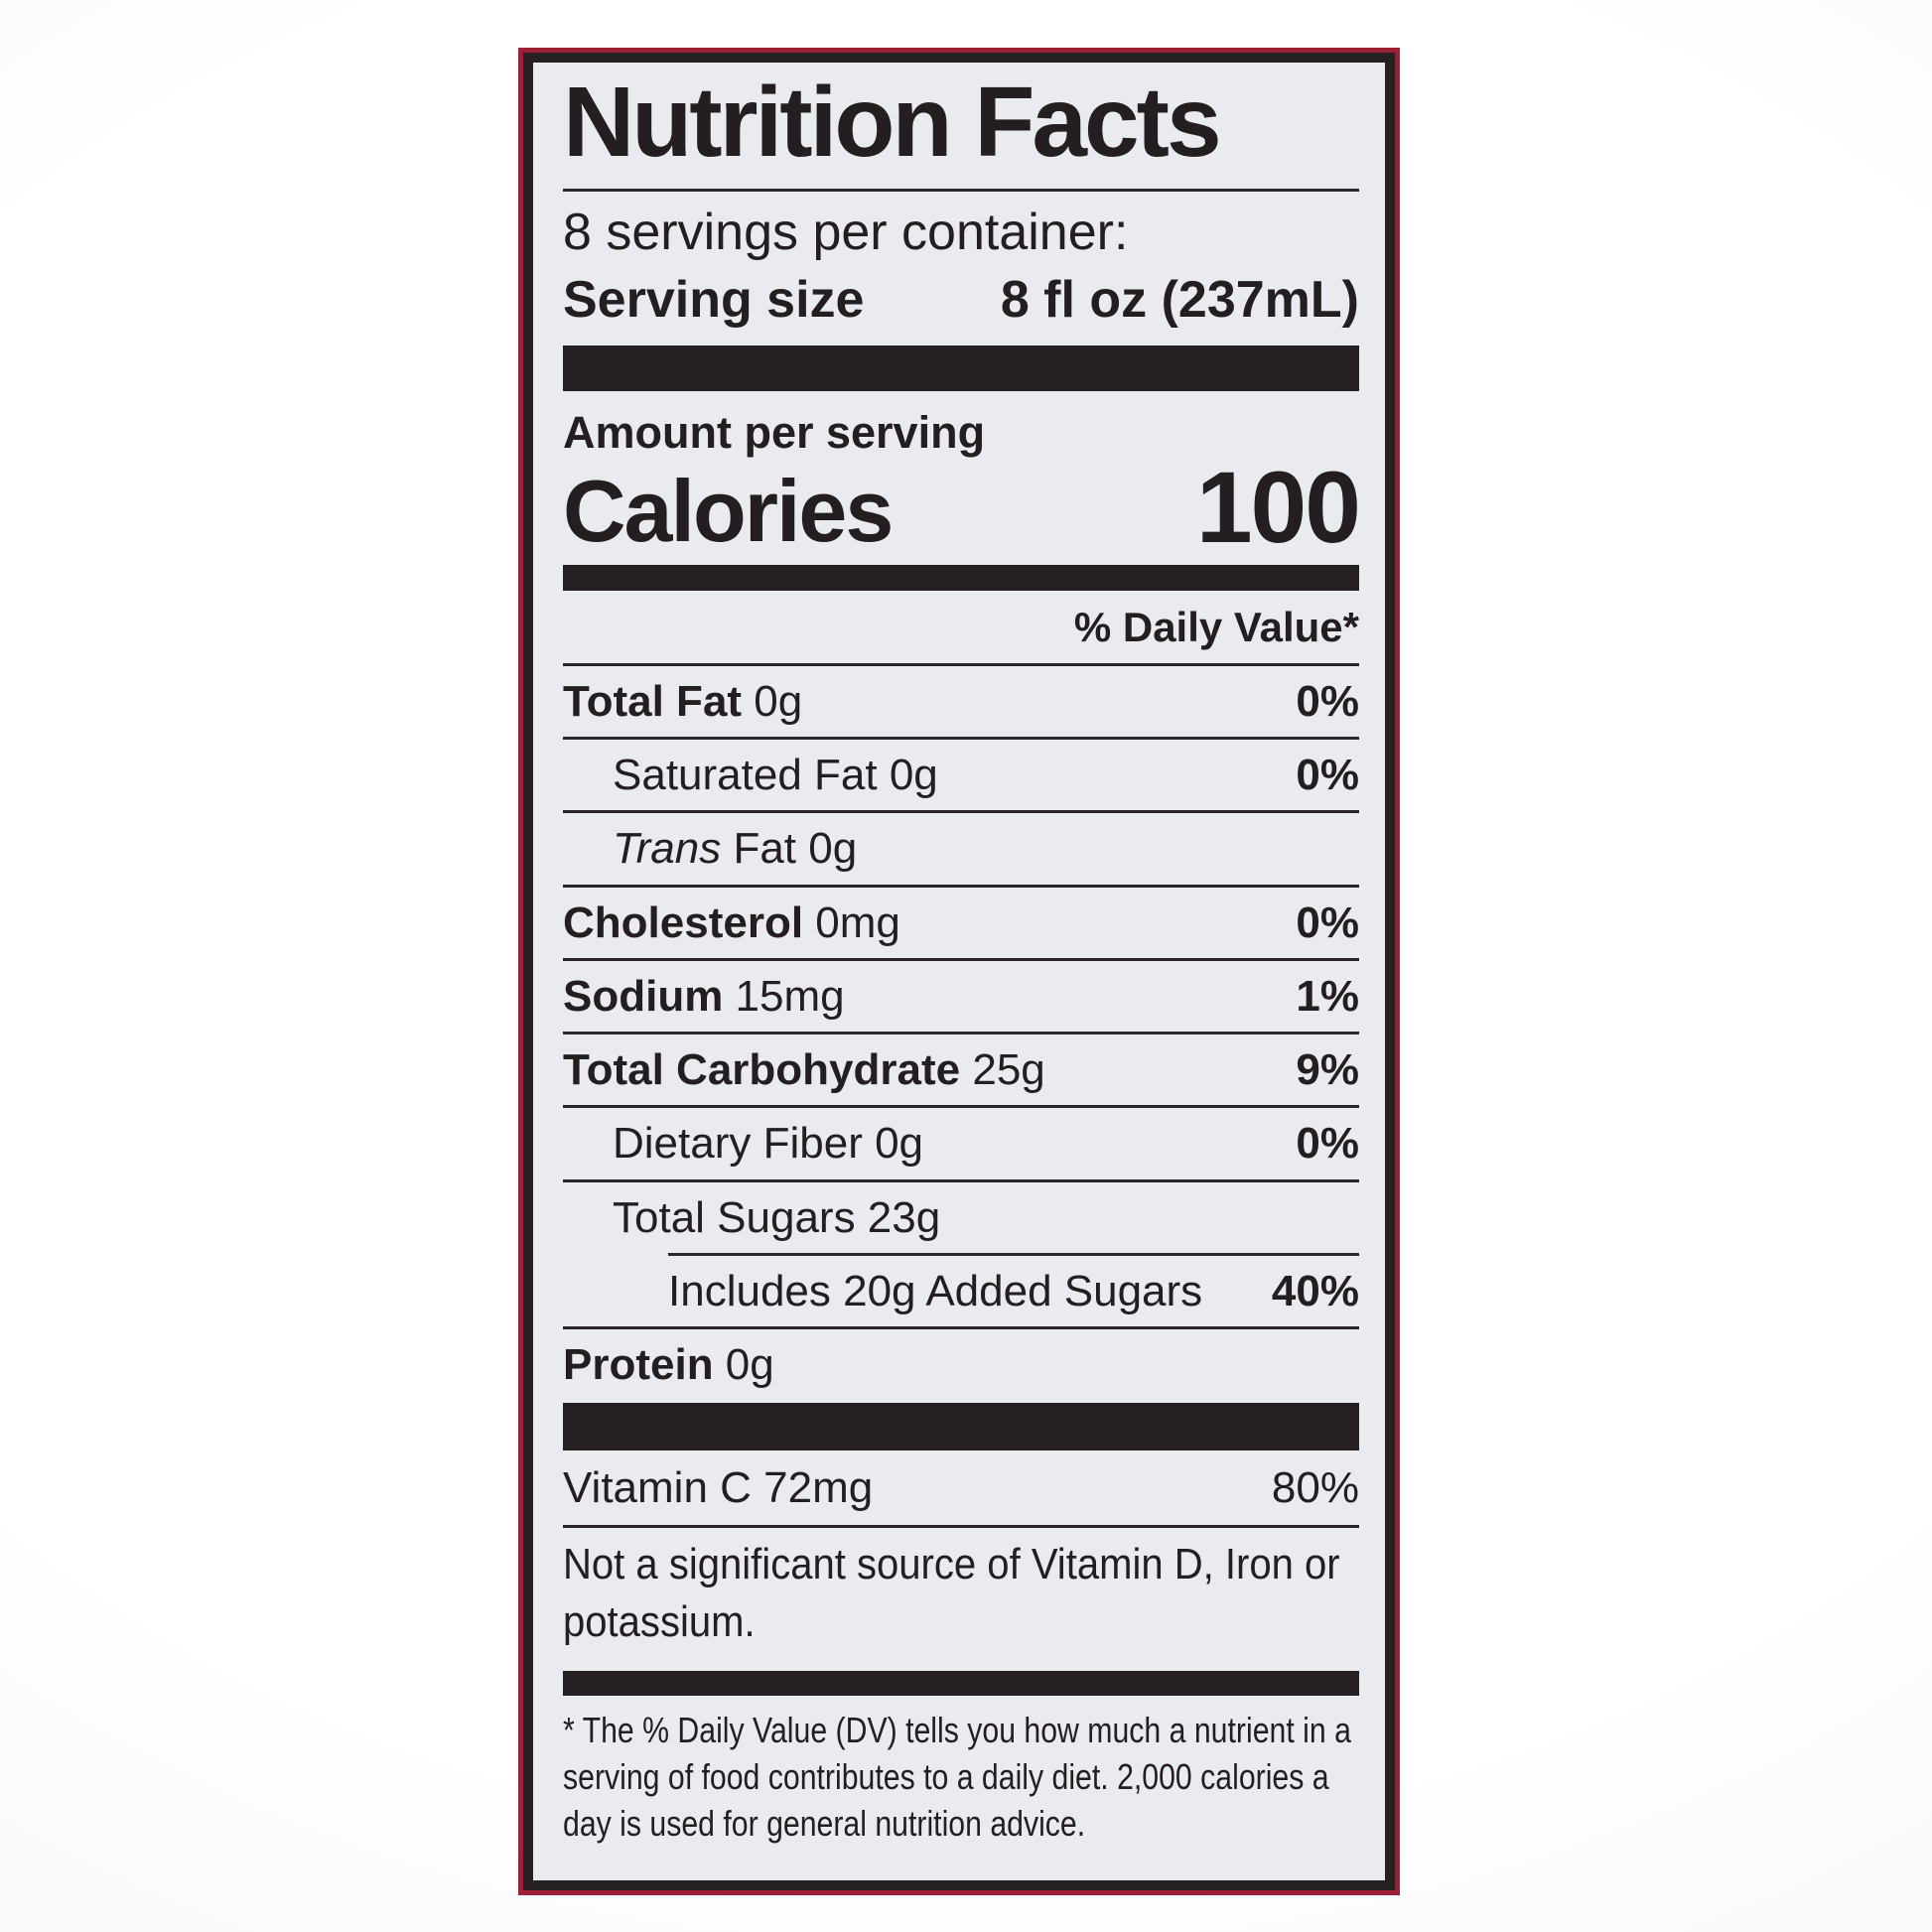 Image resolution: width=1932 pixels, height=1932 pixels. I want to click on serving-size-value: 8 fl oz (237mL), so click(1180, 300).